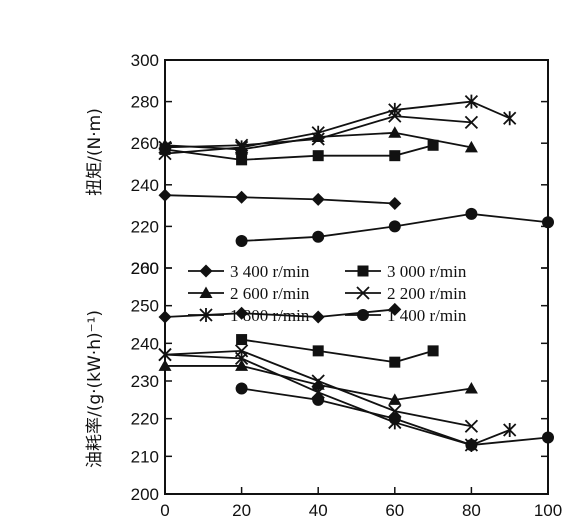 This screenshot has width=576, height=524. I want to click on legend-label: 1 400 r/min, so click(427, 315).